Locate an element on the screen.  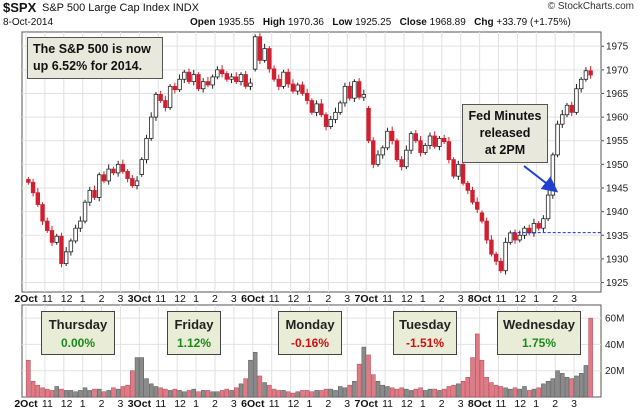
x-tick-label: 2 is located at coordinates (442, 299).